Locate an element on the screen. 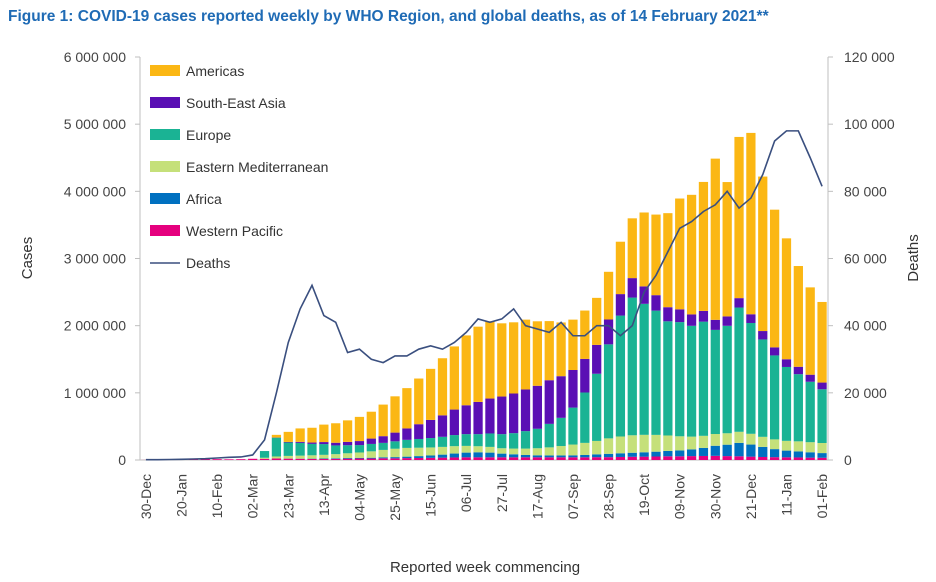  legend-label: Americas is located at coordinates (215, 71).